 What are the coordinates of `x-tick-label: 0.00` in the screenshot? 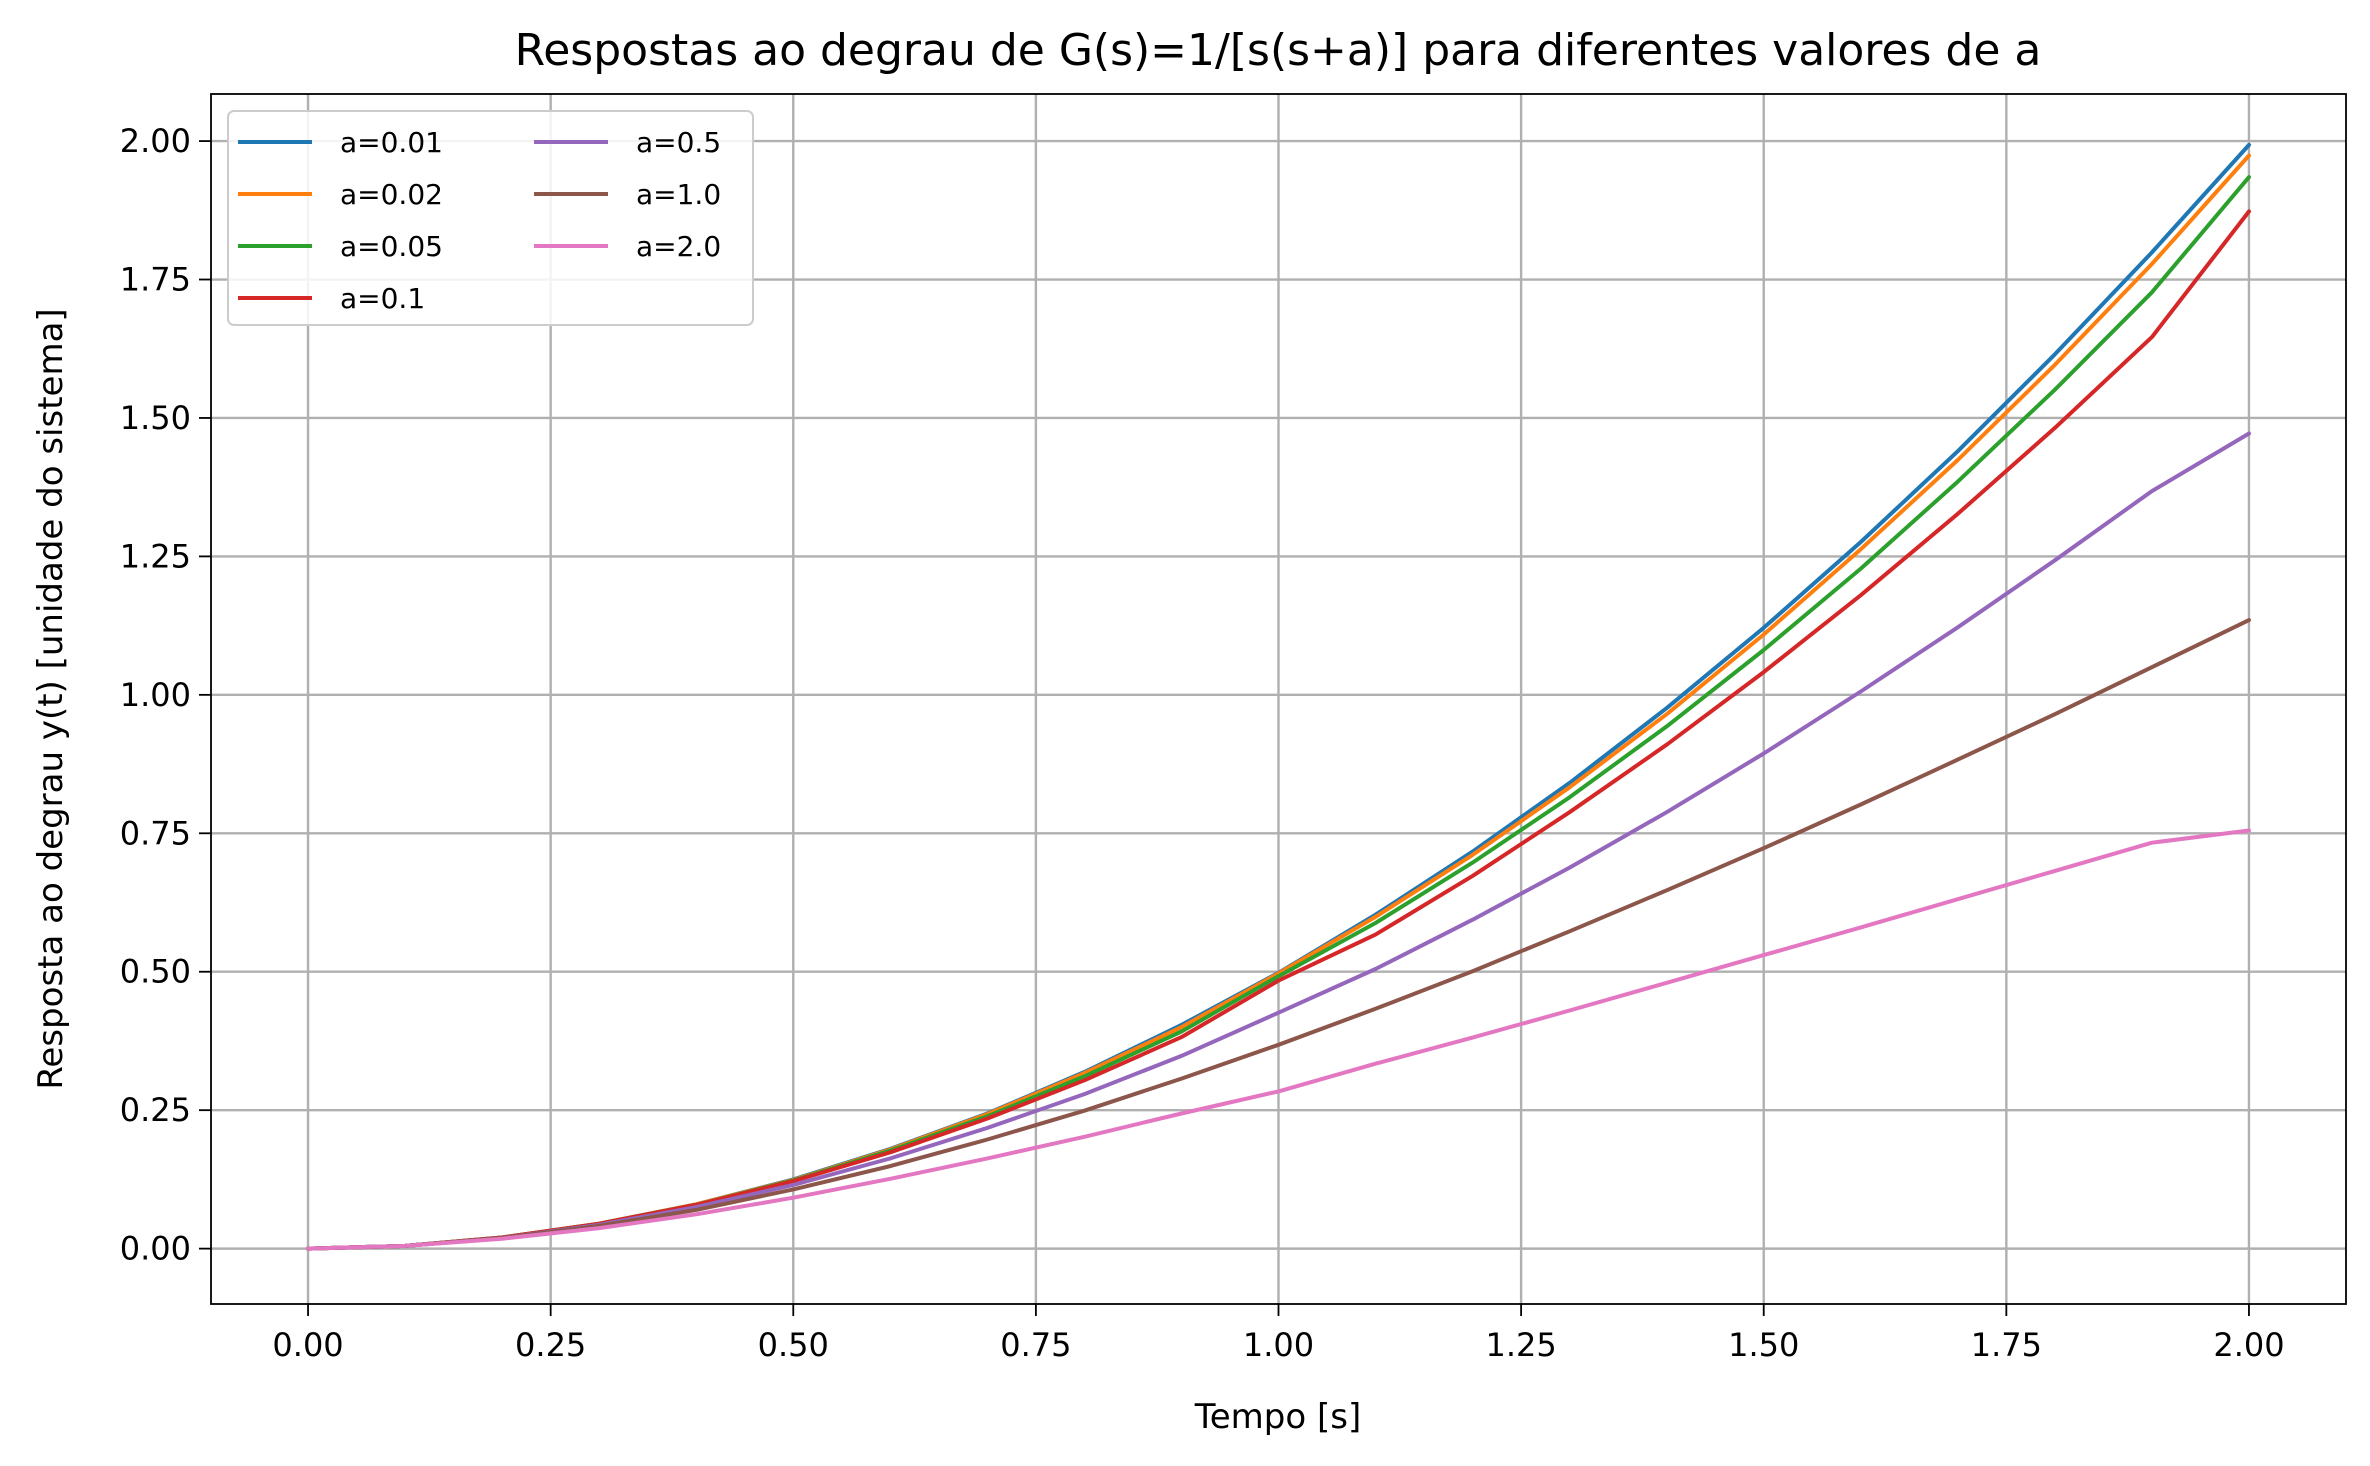 It's located at (307, 1345).